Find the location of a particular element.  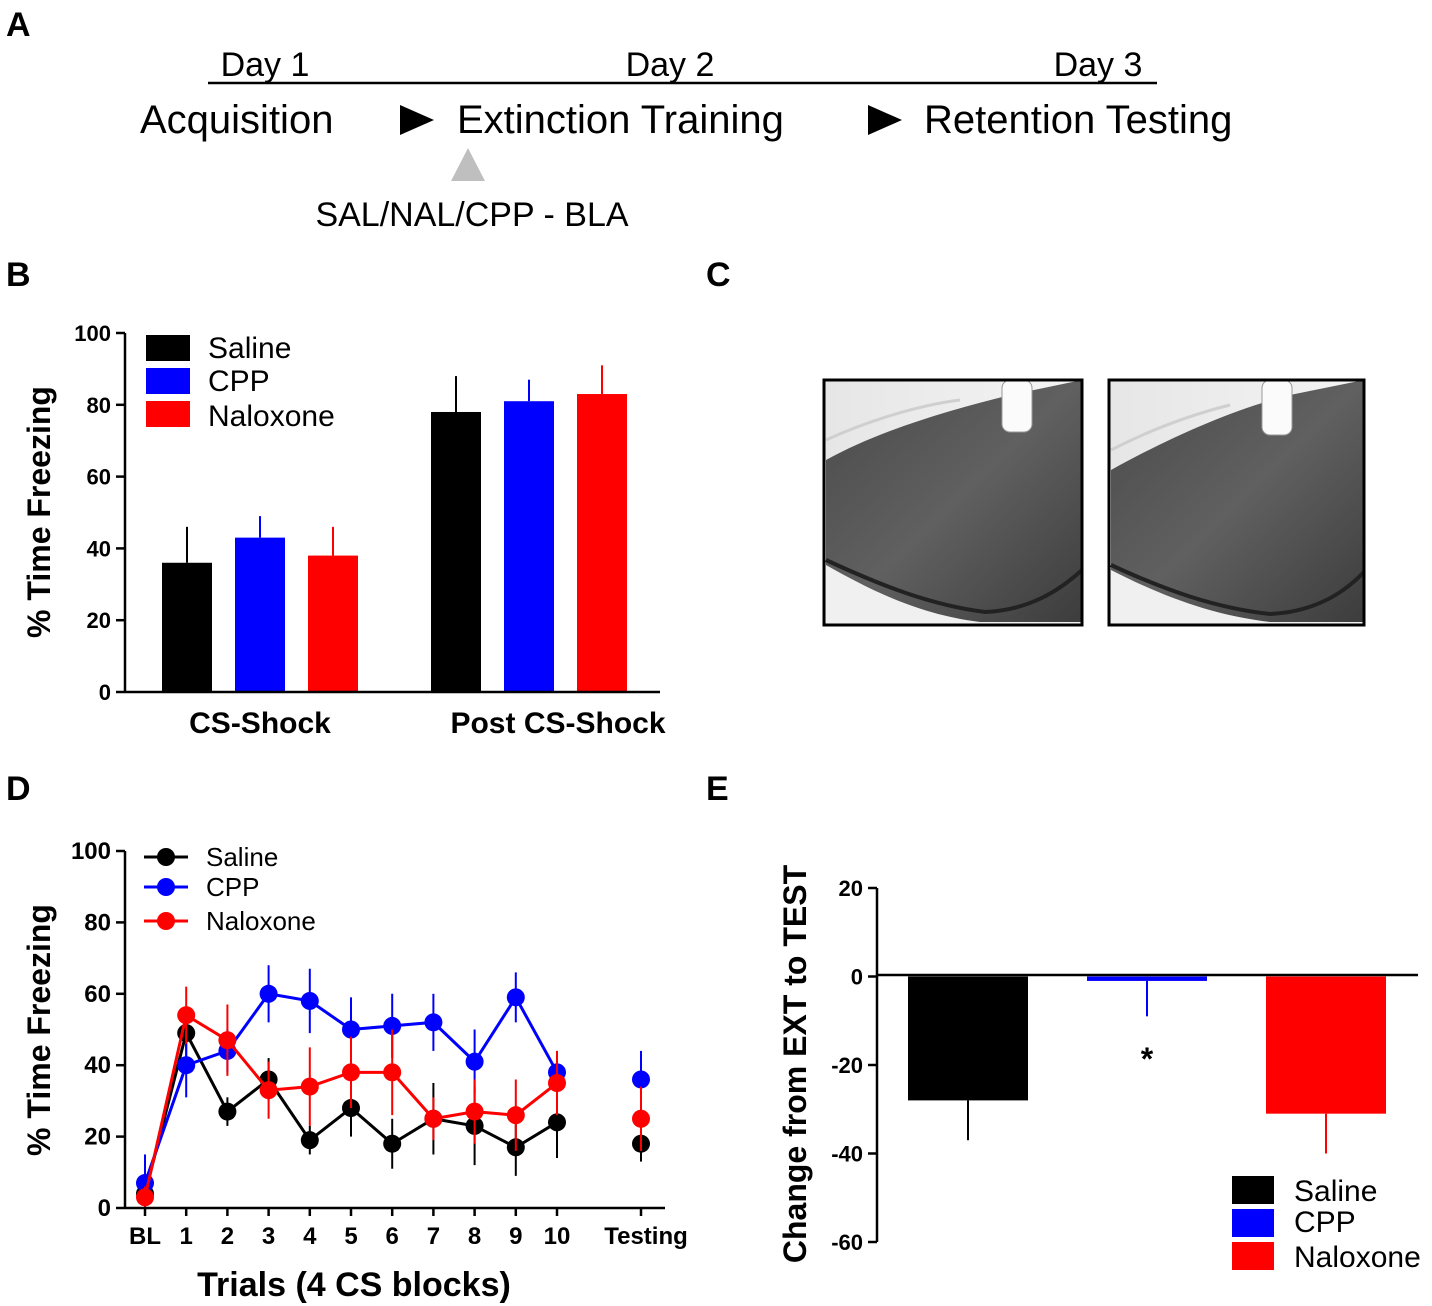

panel-d-letter: D is located at coordinates (18, 789).